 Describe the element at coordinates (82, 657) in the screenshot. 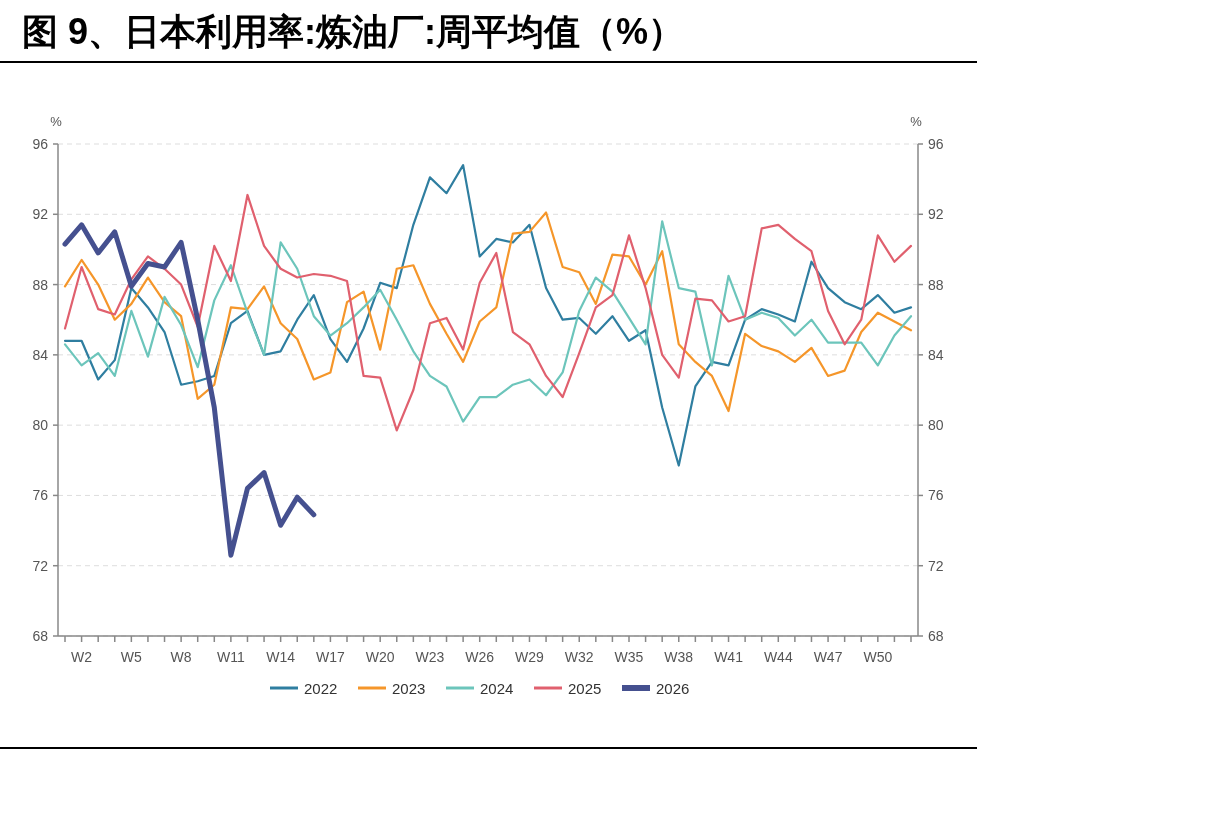

I see `x-tick-label: W2` at that location.